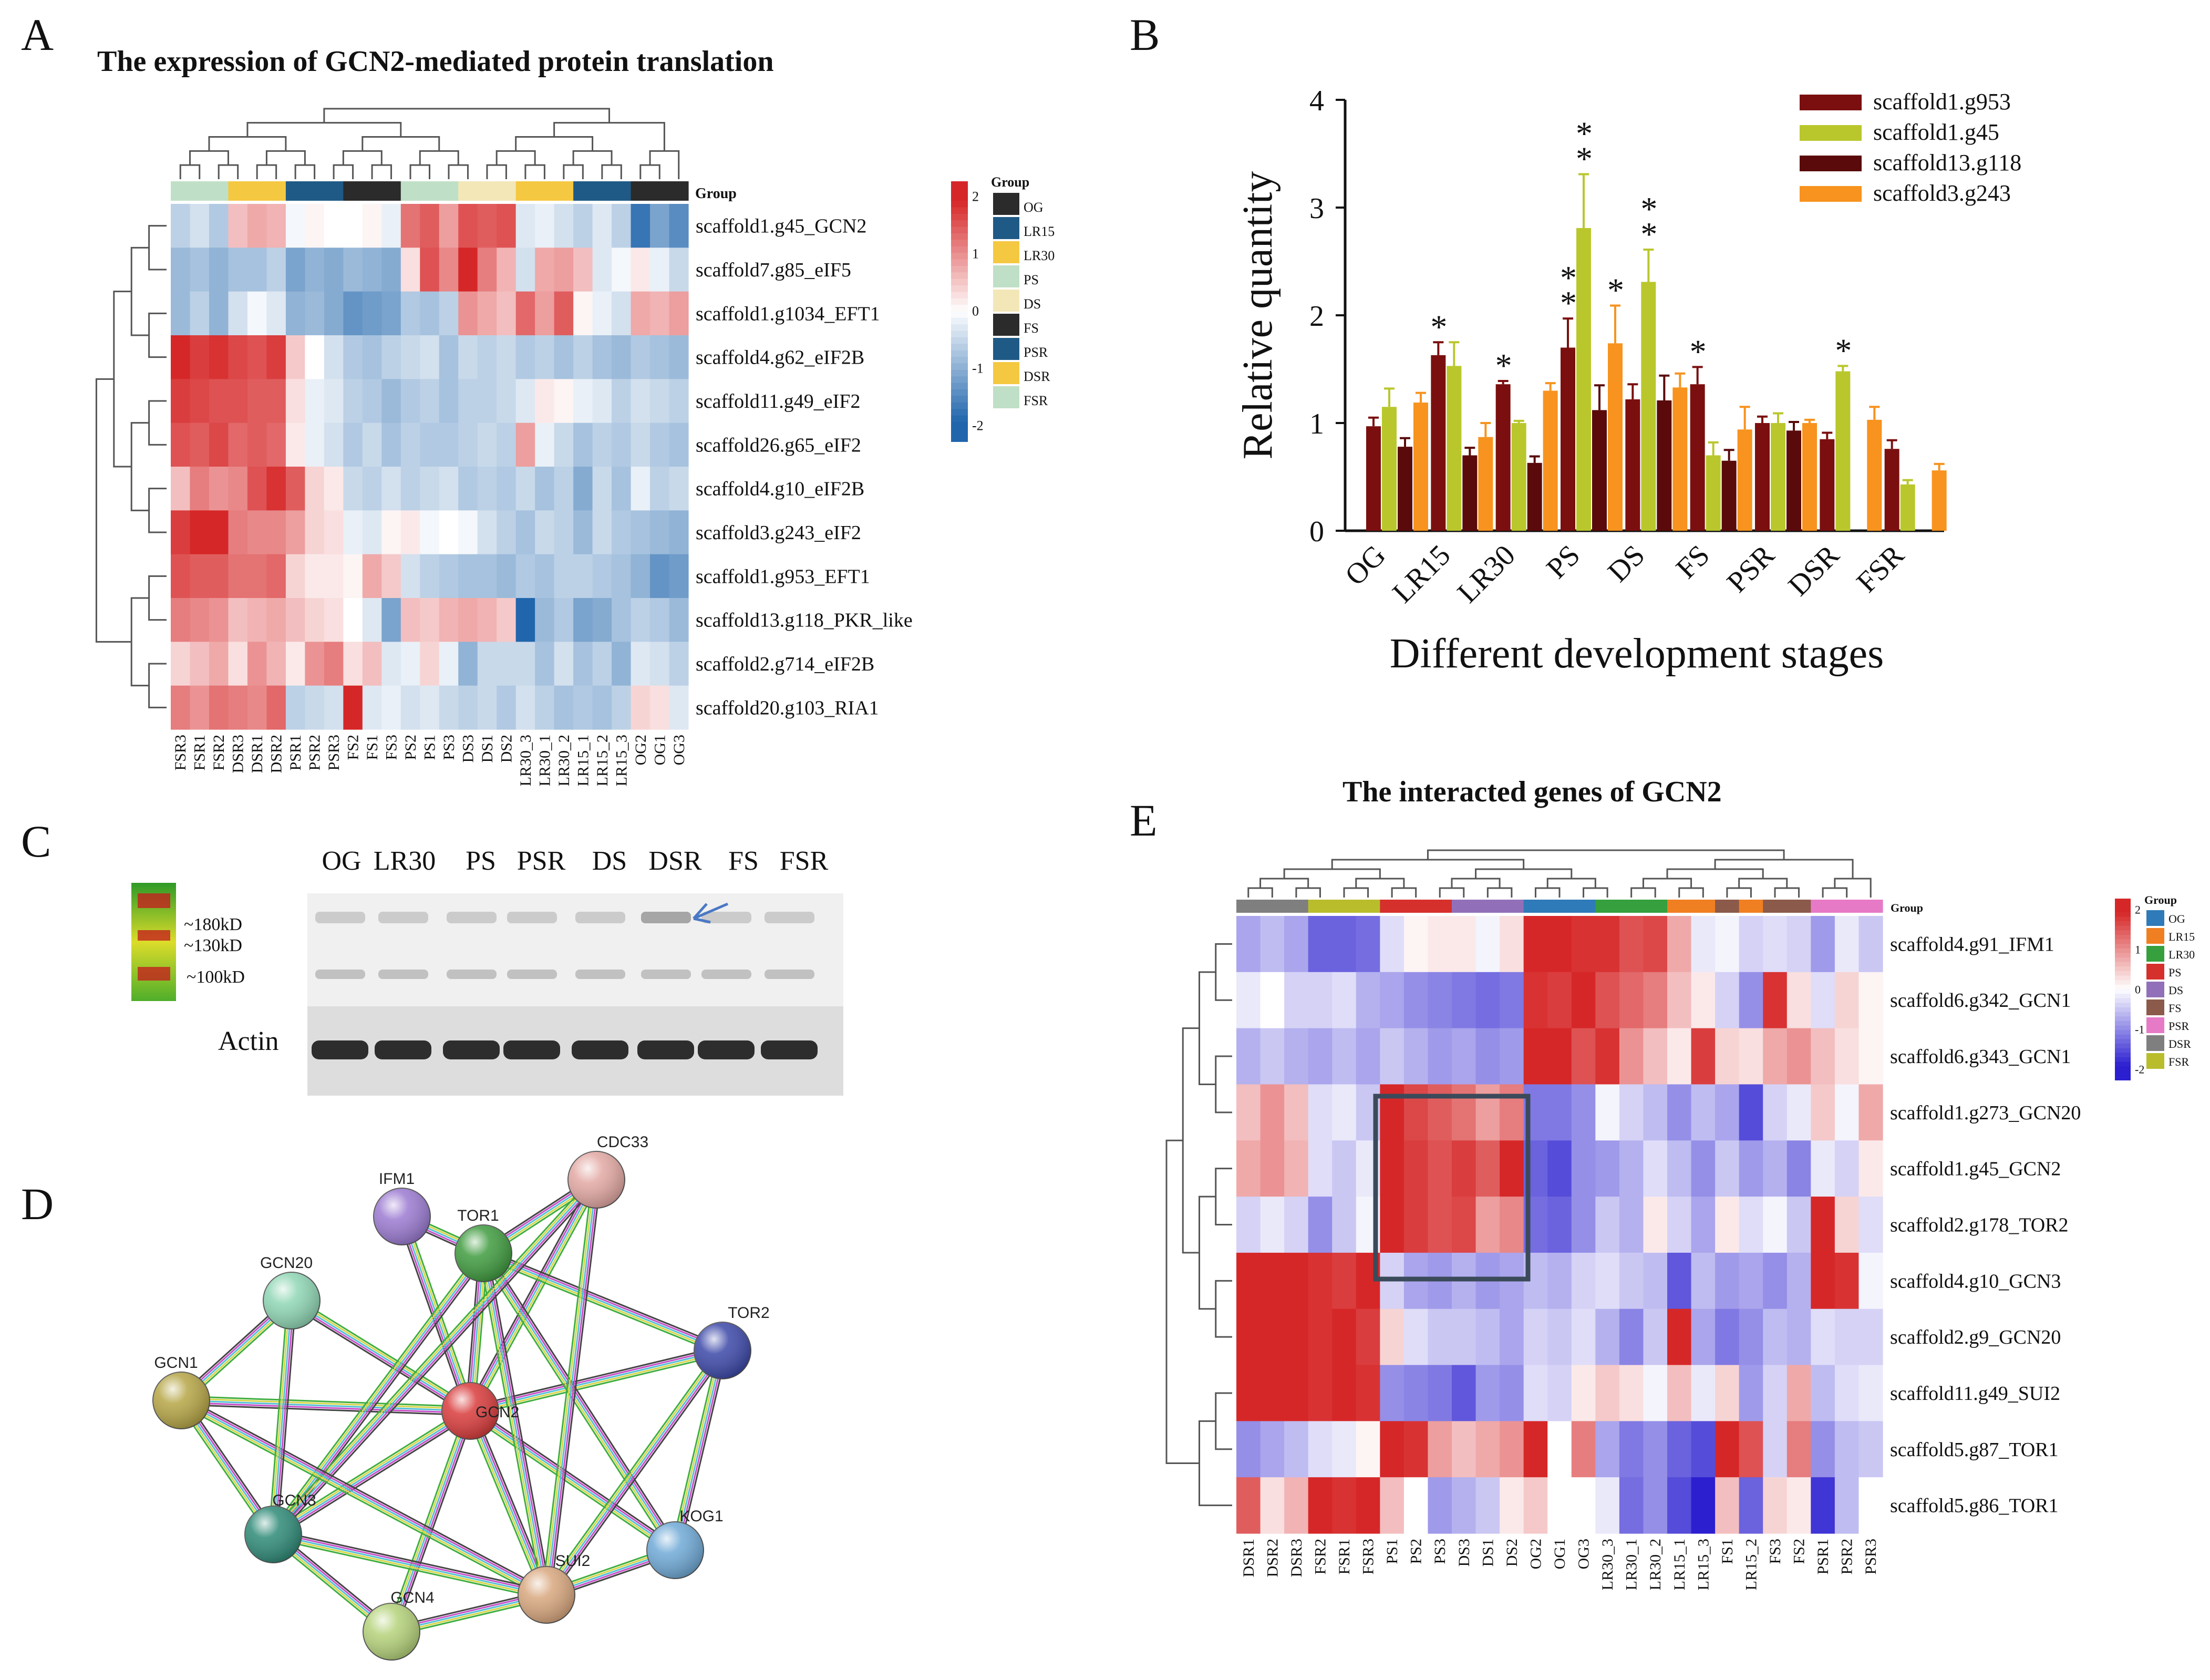 This screenshot has height=1680, width=2210. Describe the element at coordinates (1975, 1394) in the screenshot. I see `row-label: scaffold11.g49_SUI2` at that location.